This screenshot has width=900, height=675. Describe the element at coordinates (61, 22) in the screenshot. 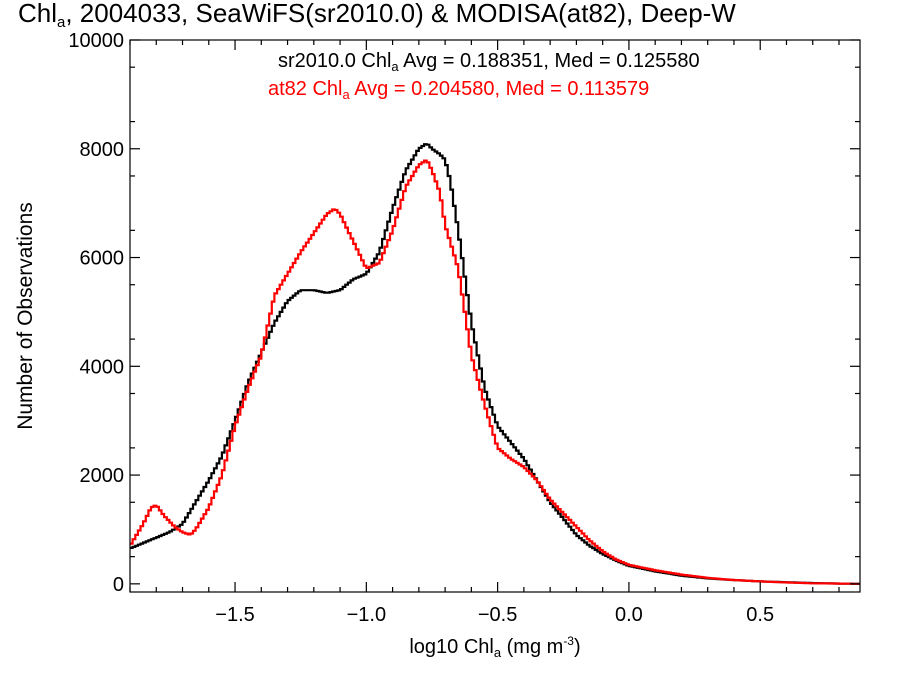

I see `title-subscript: a` at that location.